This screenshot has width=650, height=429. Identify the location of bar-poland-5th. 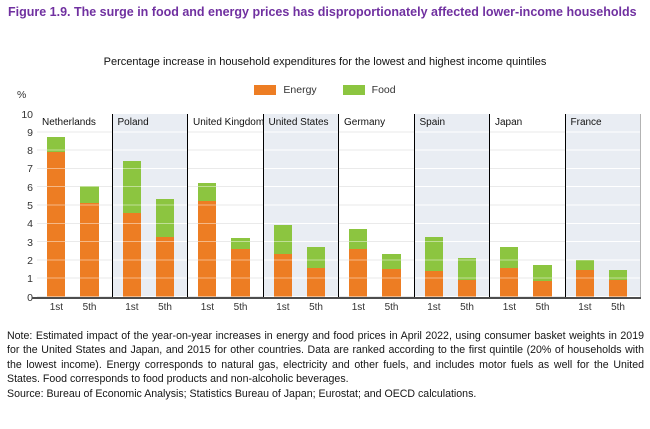
(165, 248).